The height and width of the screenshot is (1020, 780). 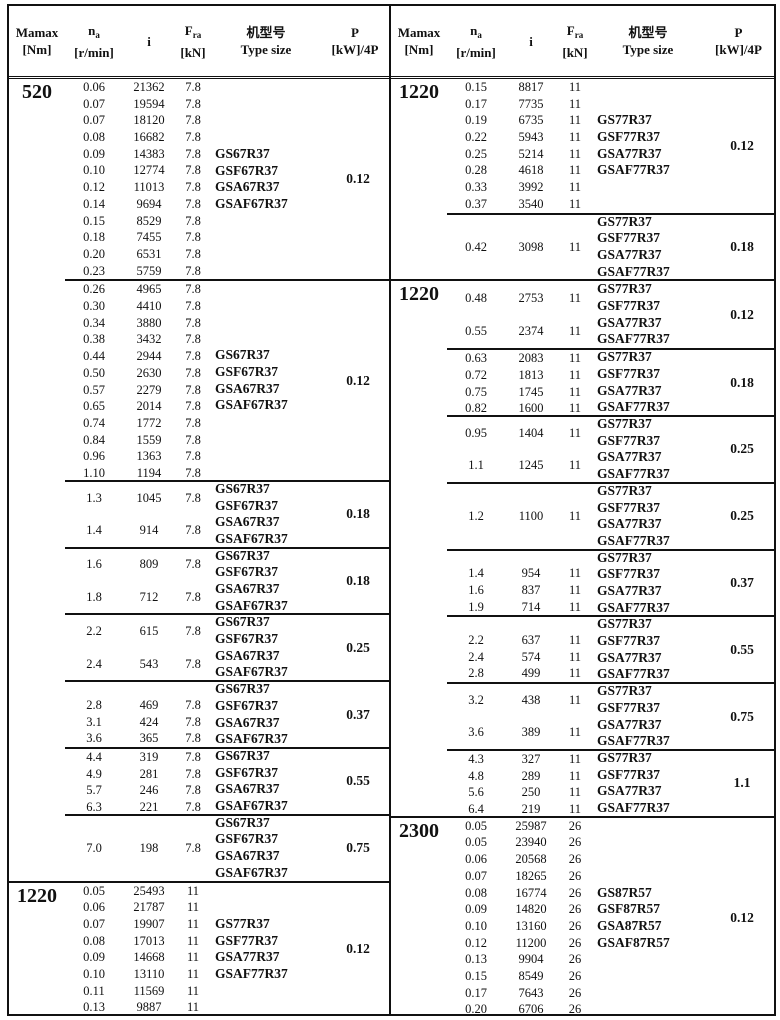 I want to click on header-na-unit: [r/min], so click(x=94, y=52).